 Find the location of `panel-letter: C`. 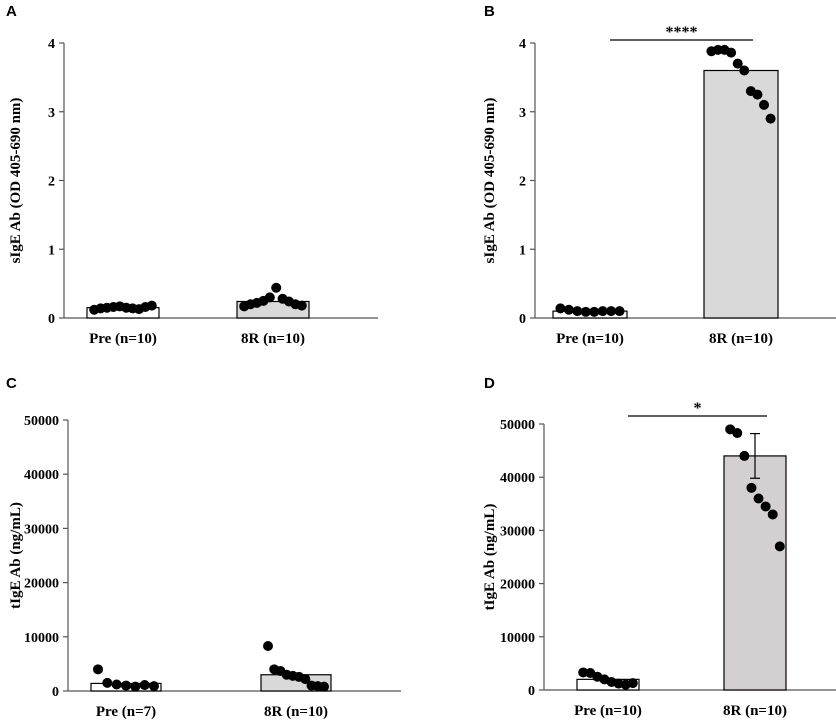

panel-letter: C is located at coordinates (11, 383).